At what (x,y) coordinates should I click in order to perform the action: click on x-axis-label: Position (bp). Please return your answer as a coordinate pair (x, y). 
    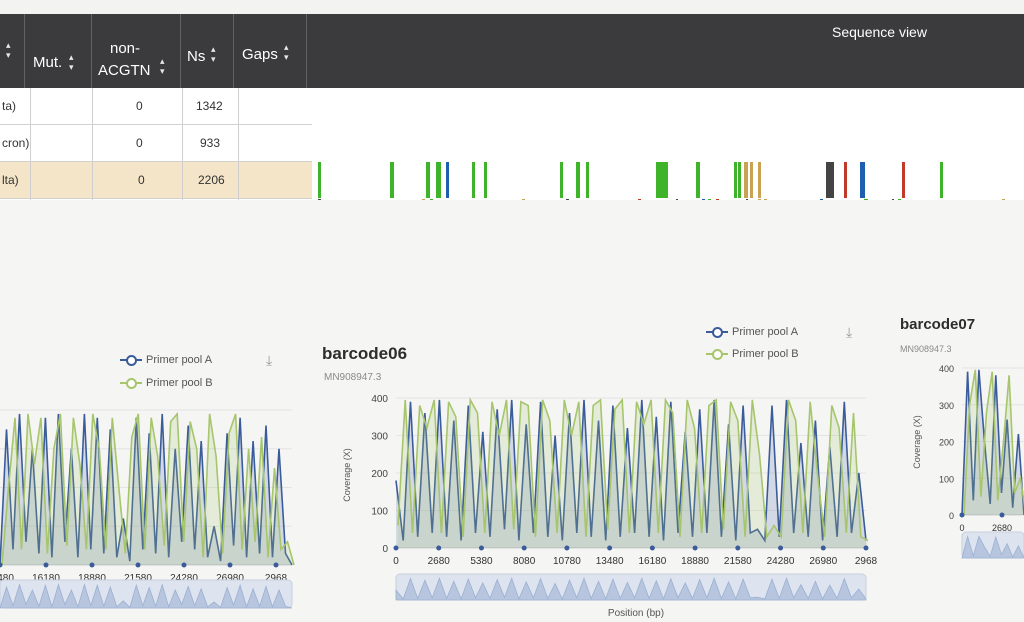
    Looking at the image, I should click on (636, 613).